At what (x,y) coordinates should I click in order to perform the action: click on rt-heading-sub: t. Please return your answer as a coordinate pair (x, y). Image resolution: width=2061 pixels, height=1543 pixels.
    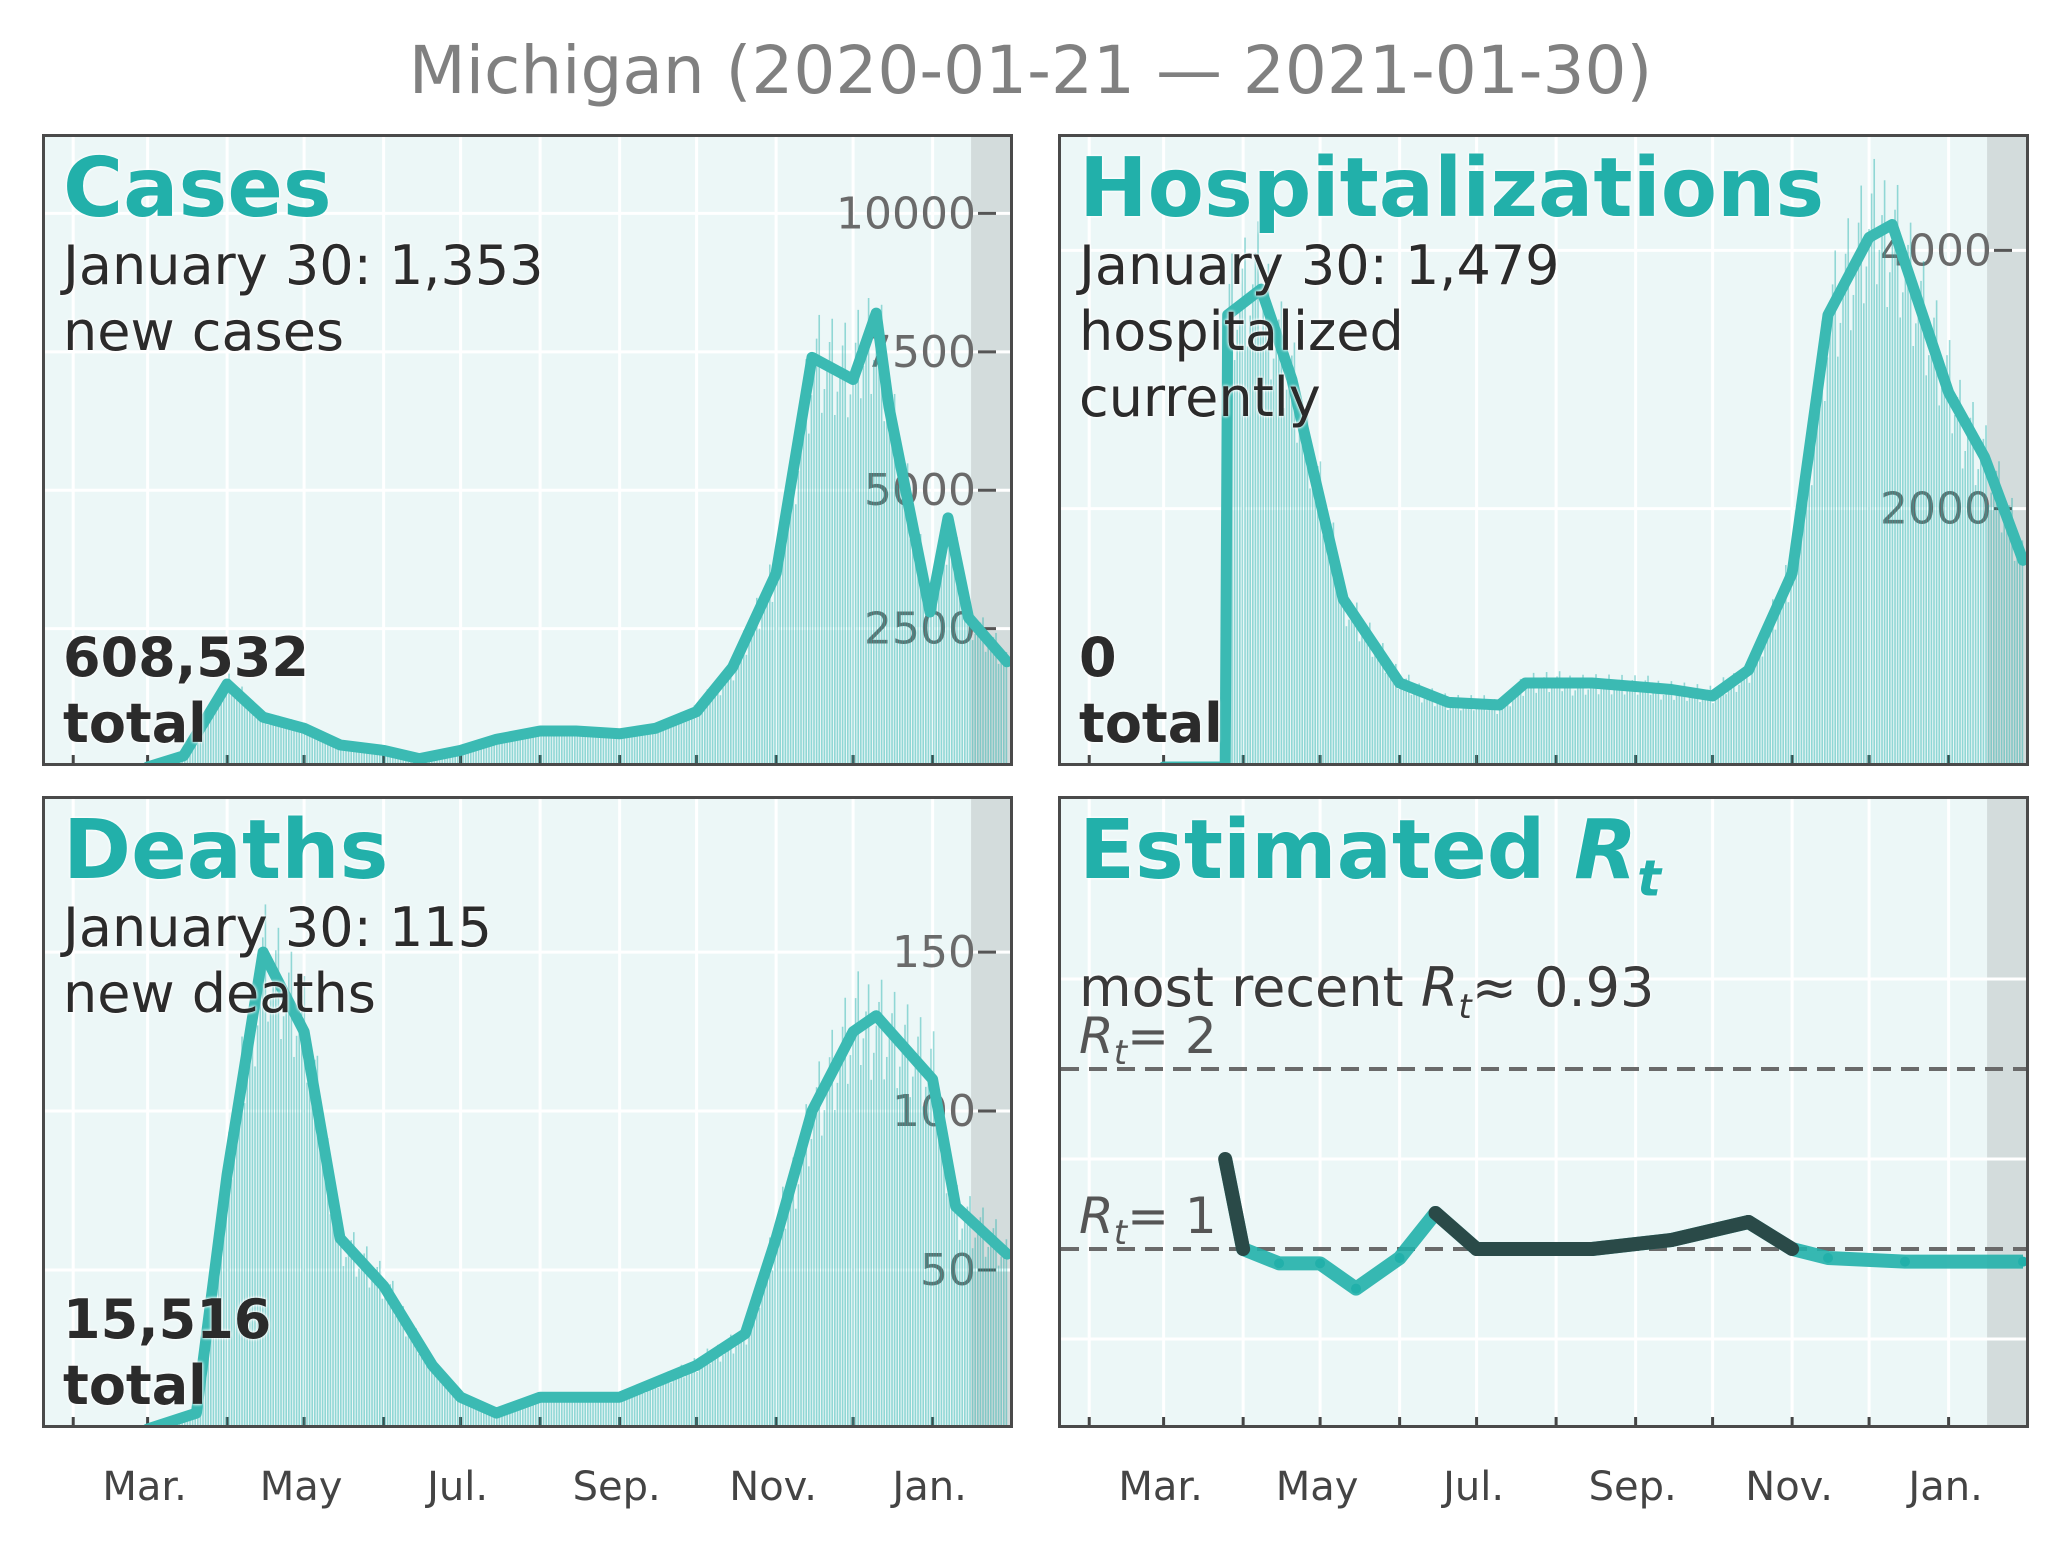
    Looking at the image, I should click on (1649, 878).